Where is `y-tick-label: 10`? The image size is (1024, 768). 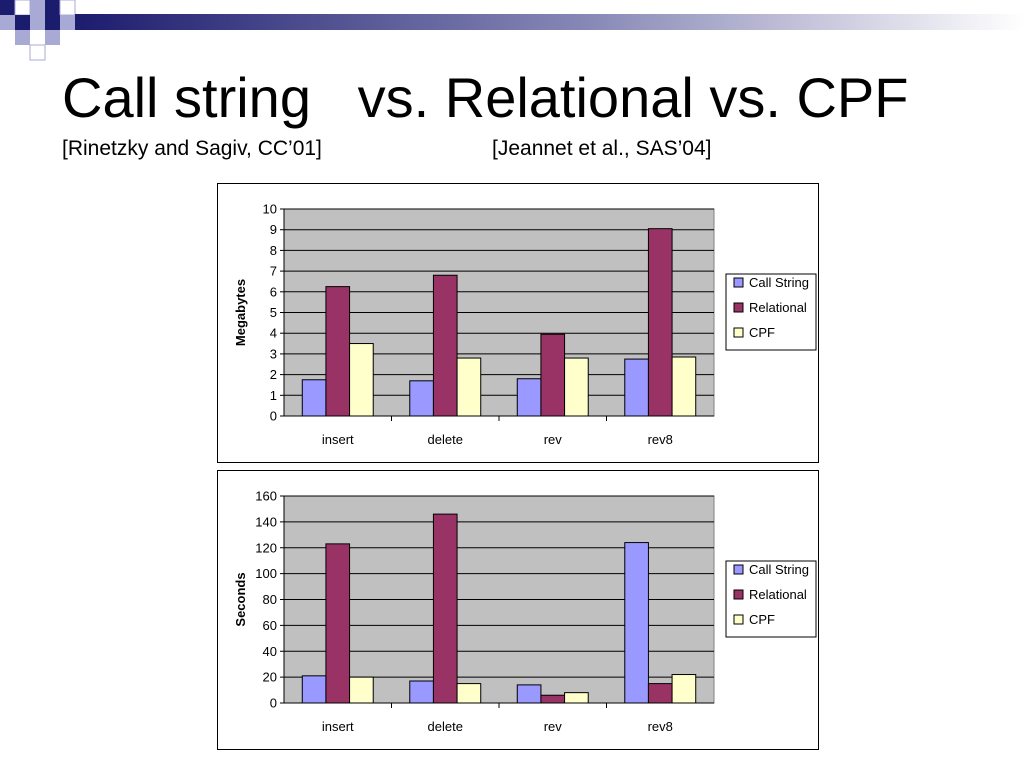 y-tick-label: 10 is located at coordinates (270, 209).